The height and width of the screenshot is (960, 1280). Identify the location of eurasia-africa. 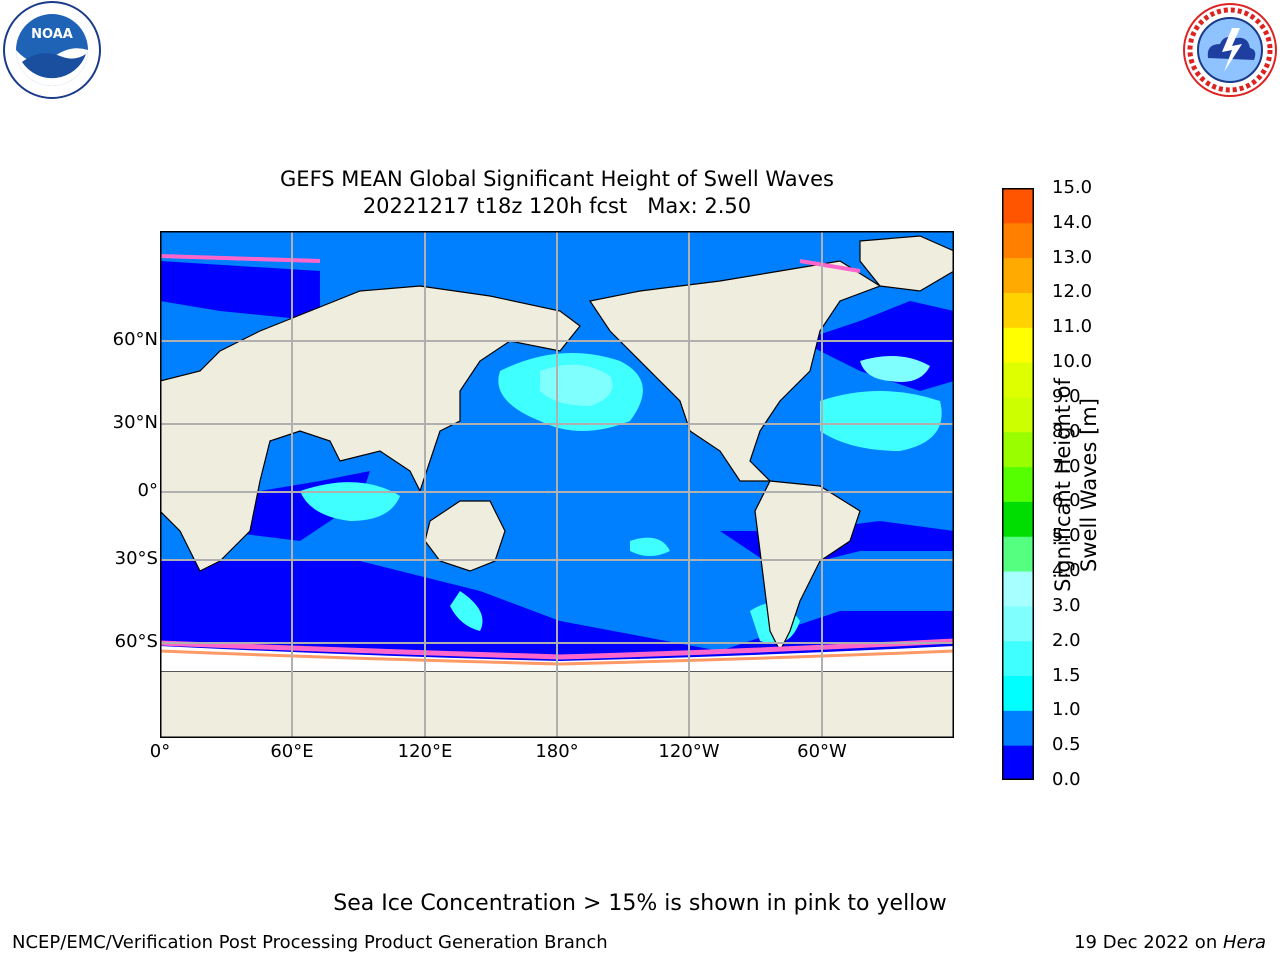
(370, 428).